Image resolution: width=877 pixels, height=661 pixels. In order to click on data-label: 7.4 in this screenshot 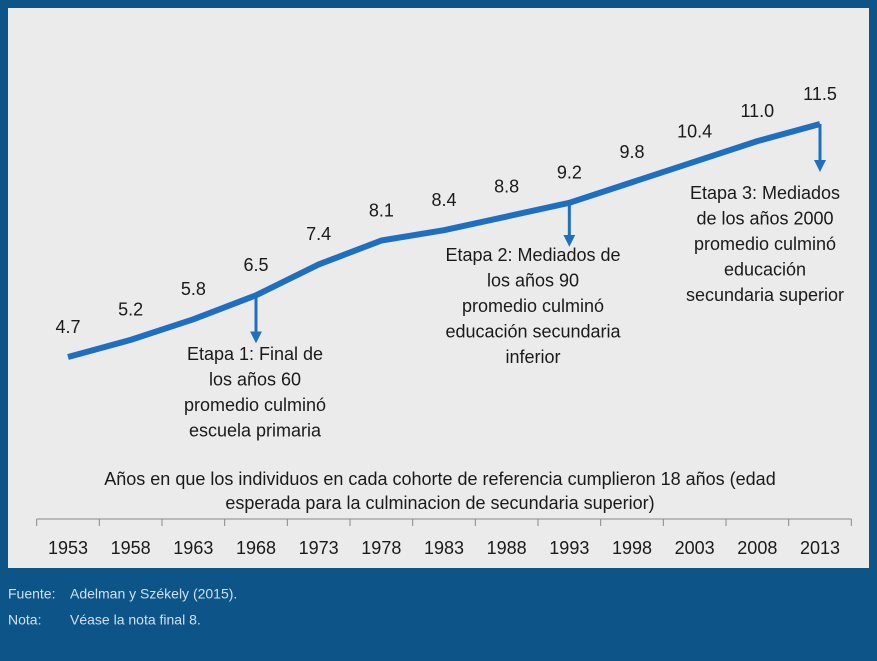, I will do `click(318, 234)`.